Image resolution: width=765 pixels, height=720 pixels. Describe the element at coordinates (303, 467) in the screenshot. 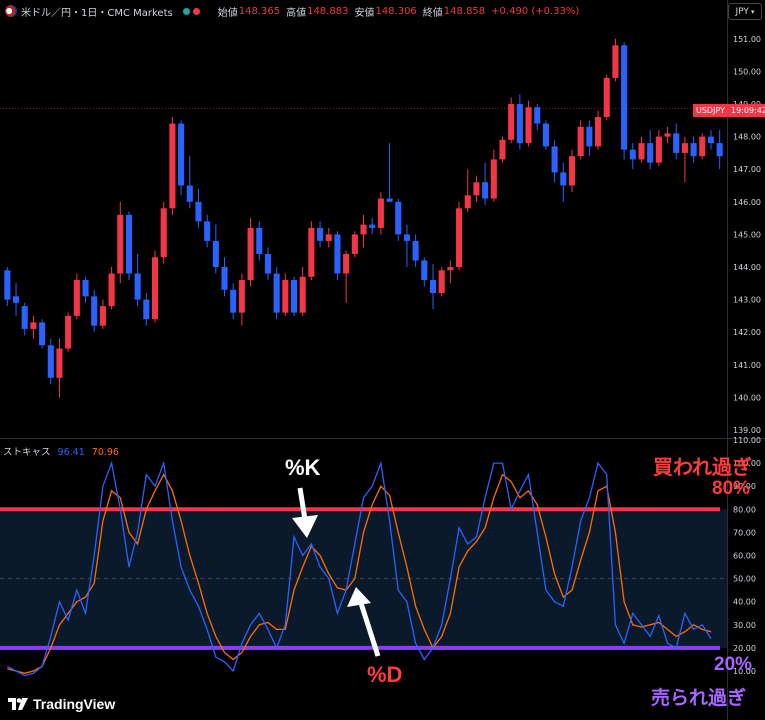

I see `k-annotation: %K` at that location.